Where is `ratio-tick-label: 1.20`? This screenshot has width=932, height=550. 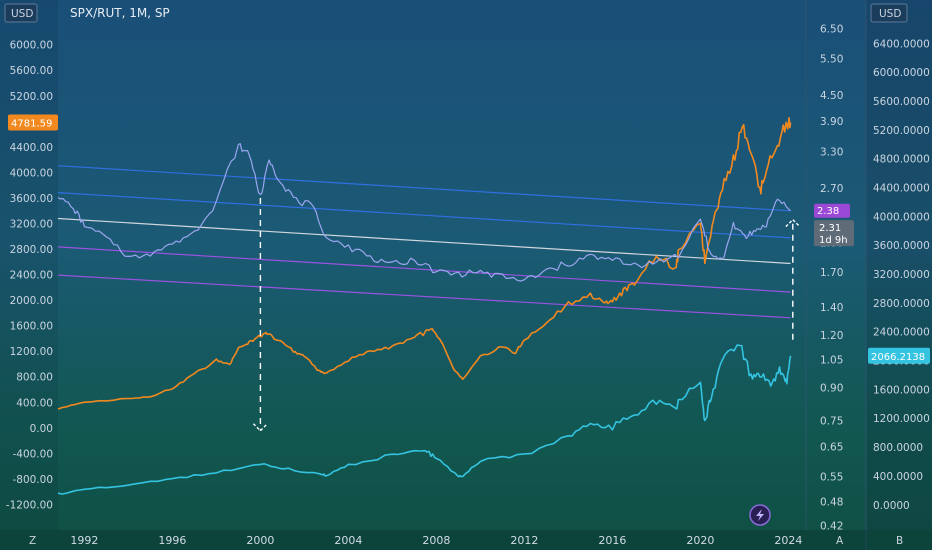 ratio-tick-label: 1.20 is located at coordinates (831, 336).